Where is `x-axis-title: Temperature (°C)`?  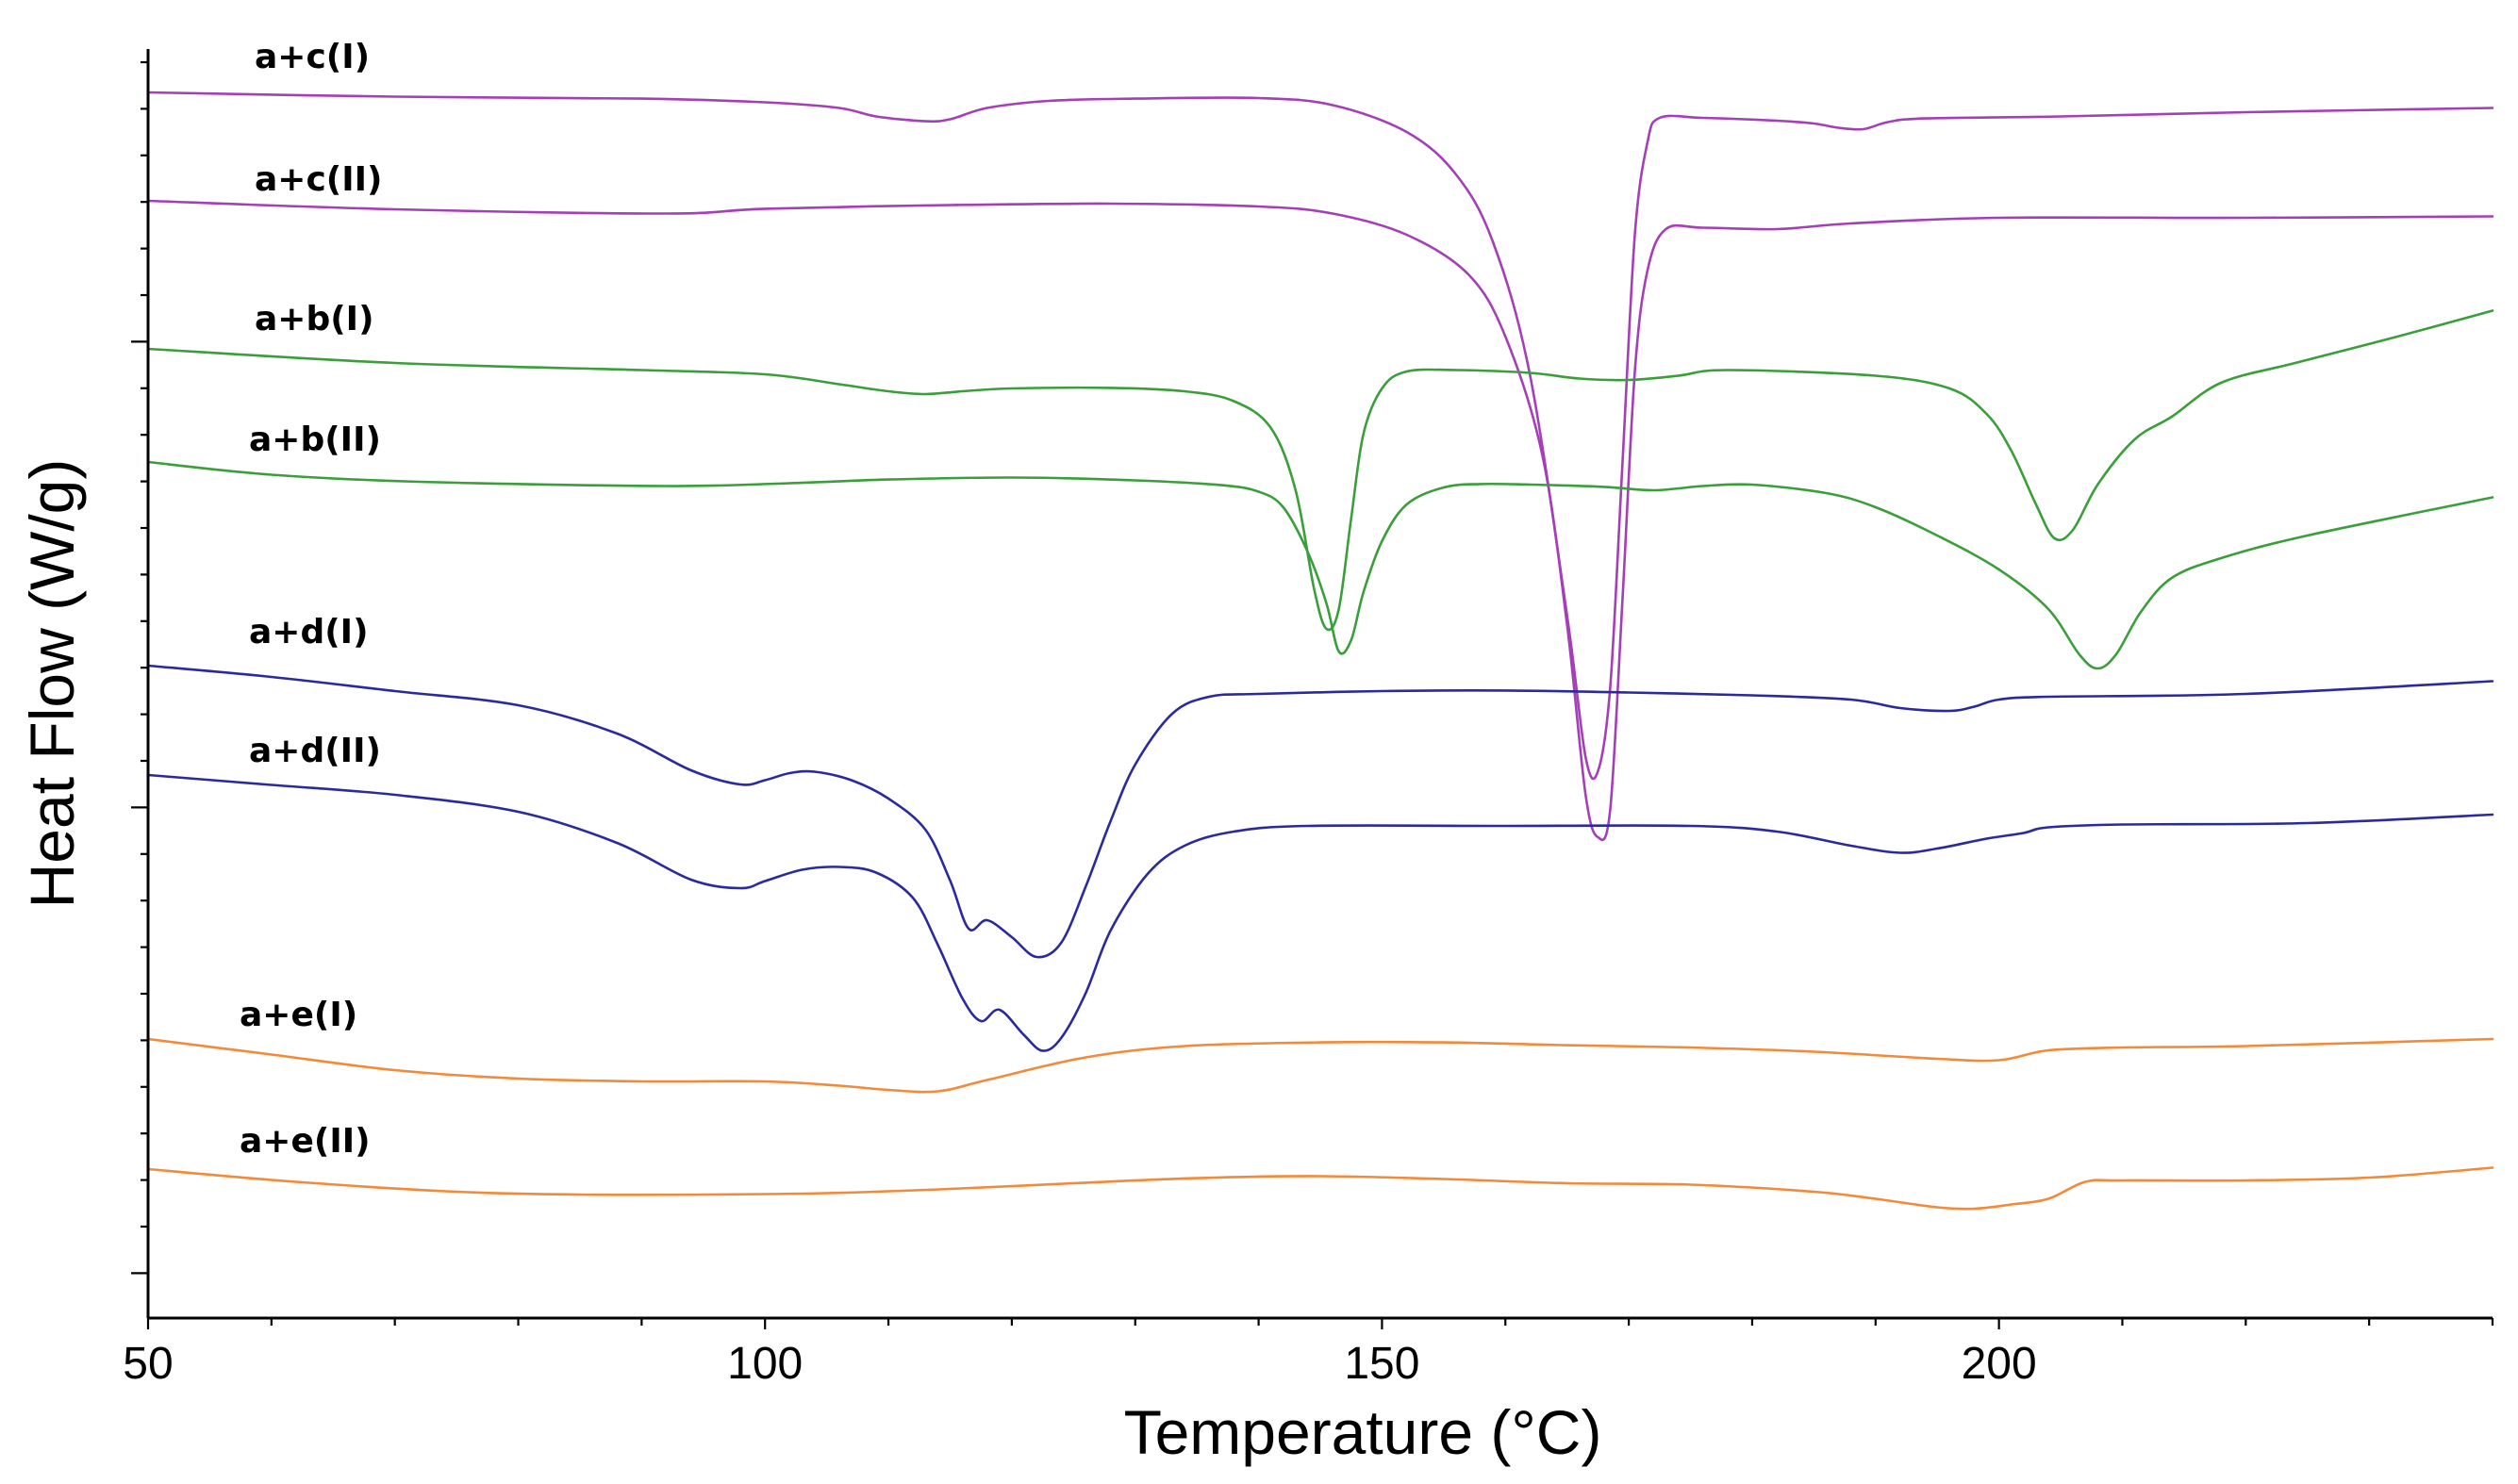 x-axis-title: Temperature (°C) is located at coordinates (1363, 1432).